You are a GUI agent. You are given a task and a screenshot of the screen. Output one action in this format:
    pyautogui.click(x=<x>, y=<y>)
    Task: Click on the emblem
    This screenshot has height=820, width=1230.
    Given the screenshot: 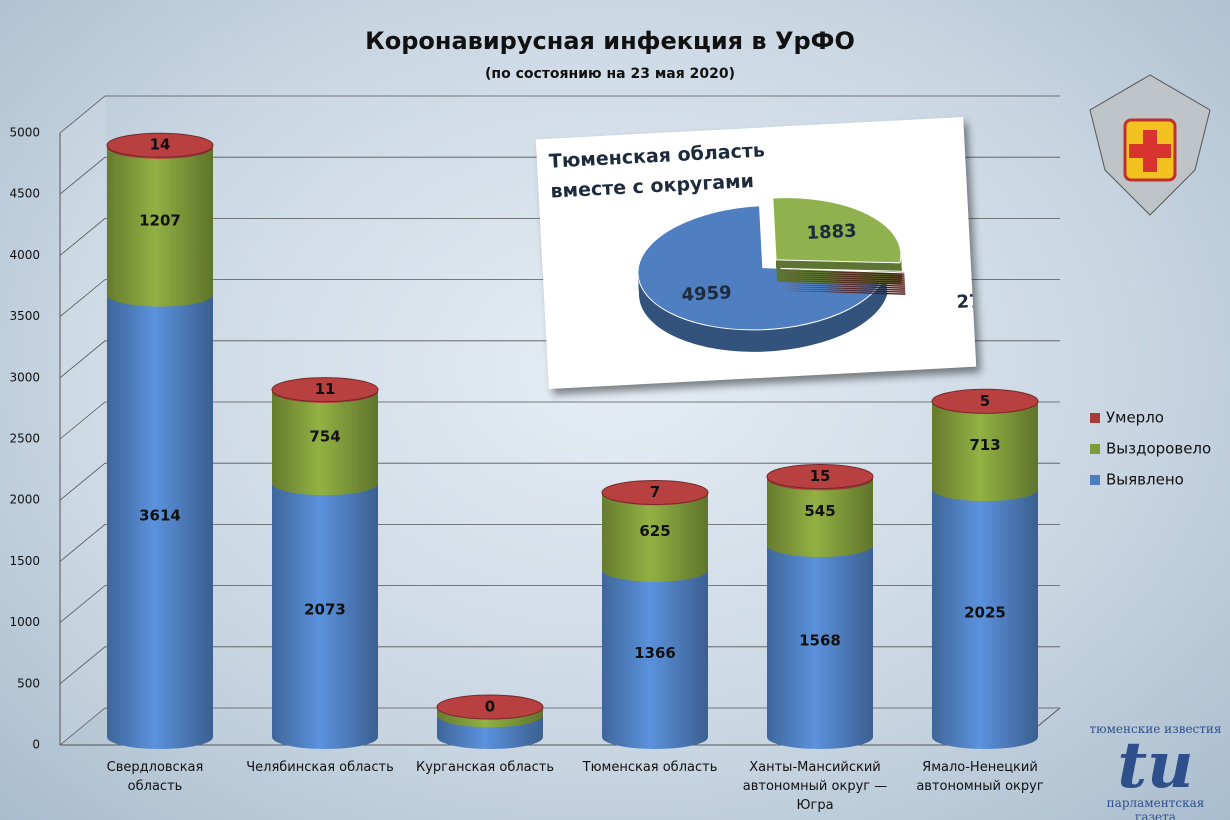 What is the action you would take?
    pyautogui.click(x=1150, y=145)
    